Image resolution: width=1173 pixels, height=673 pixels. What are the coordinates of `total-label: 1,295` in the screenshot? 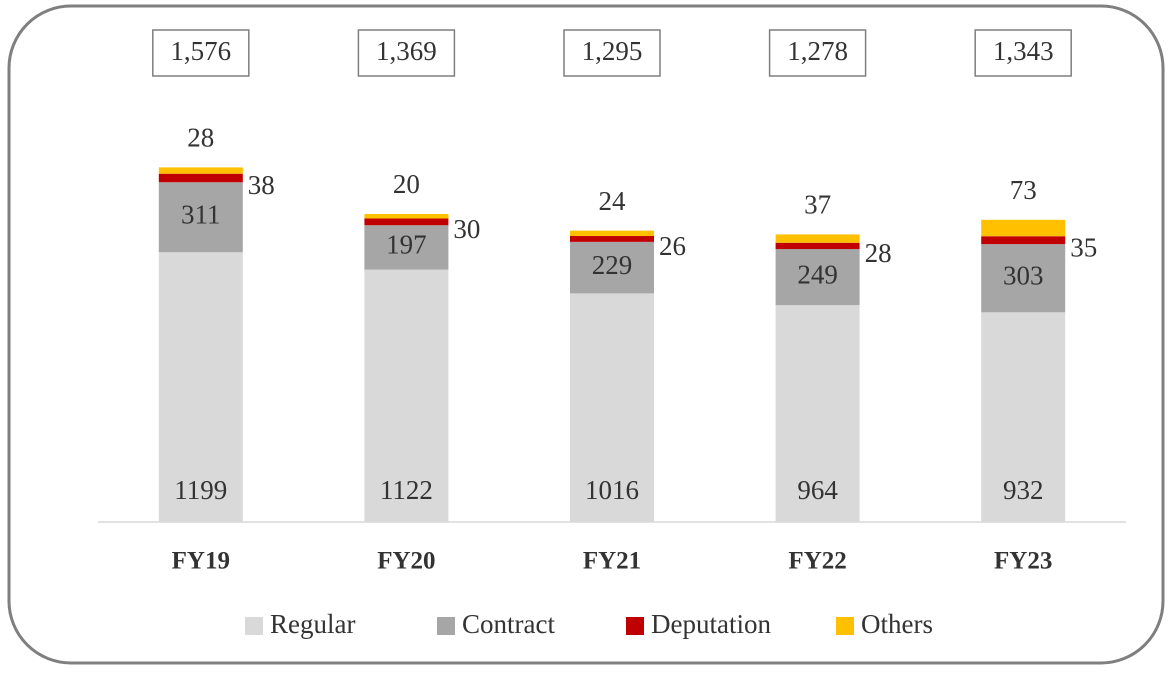 It's located at (612, 51).